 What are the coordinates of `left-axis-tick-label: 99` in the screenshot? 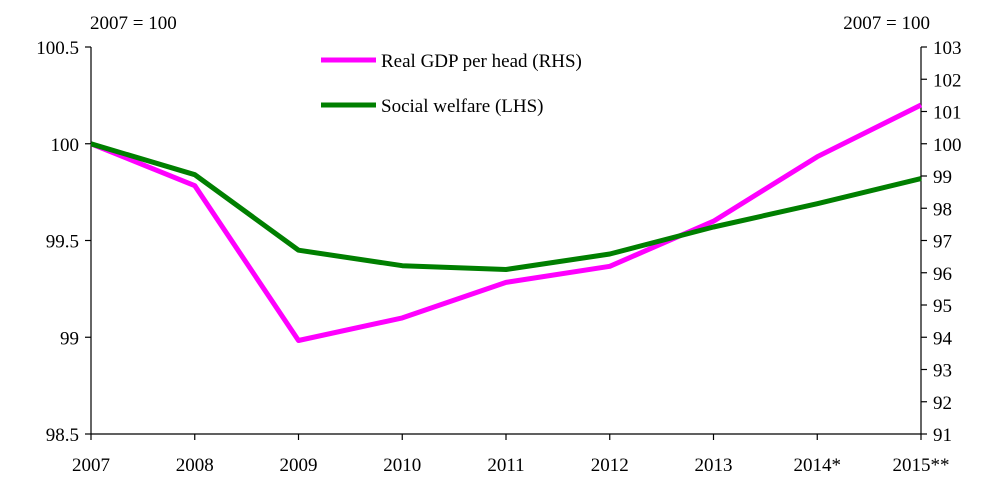 It's located at (69, 338).